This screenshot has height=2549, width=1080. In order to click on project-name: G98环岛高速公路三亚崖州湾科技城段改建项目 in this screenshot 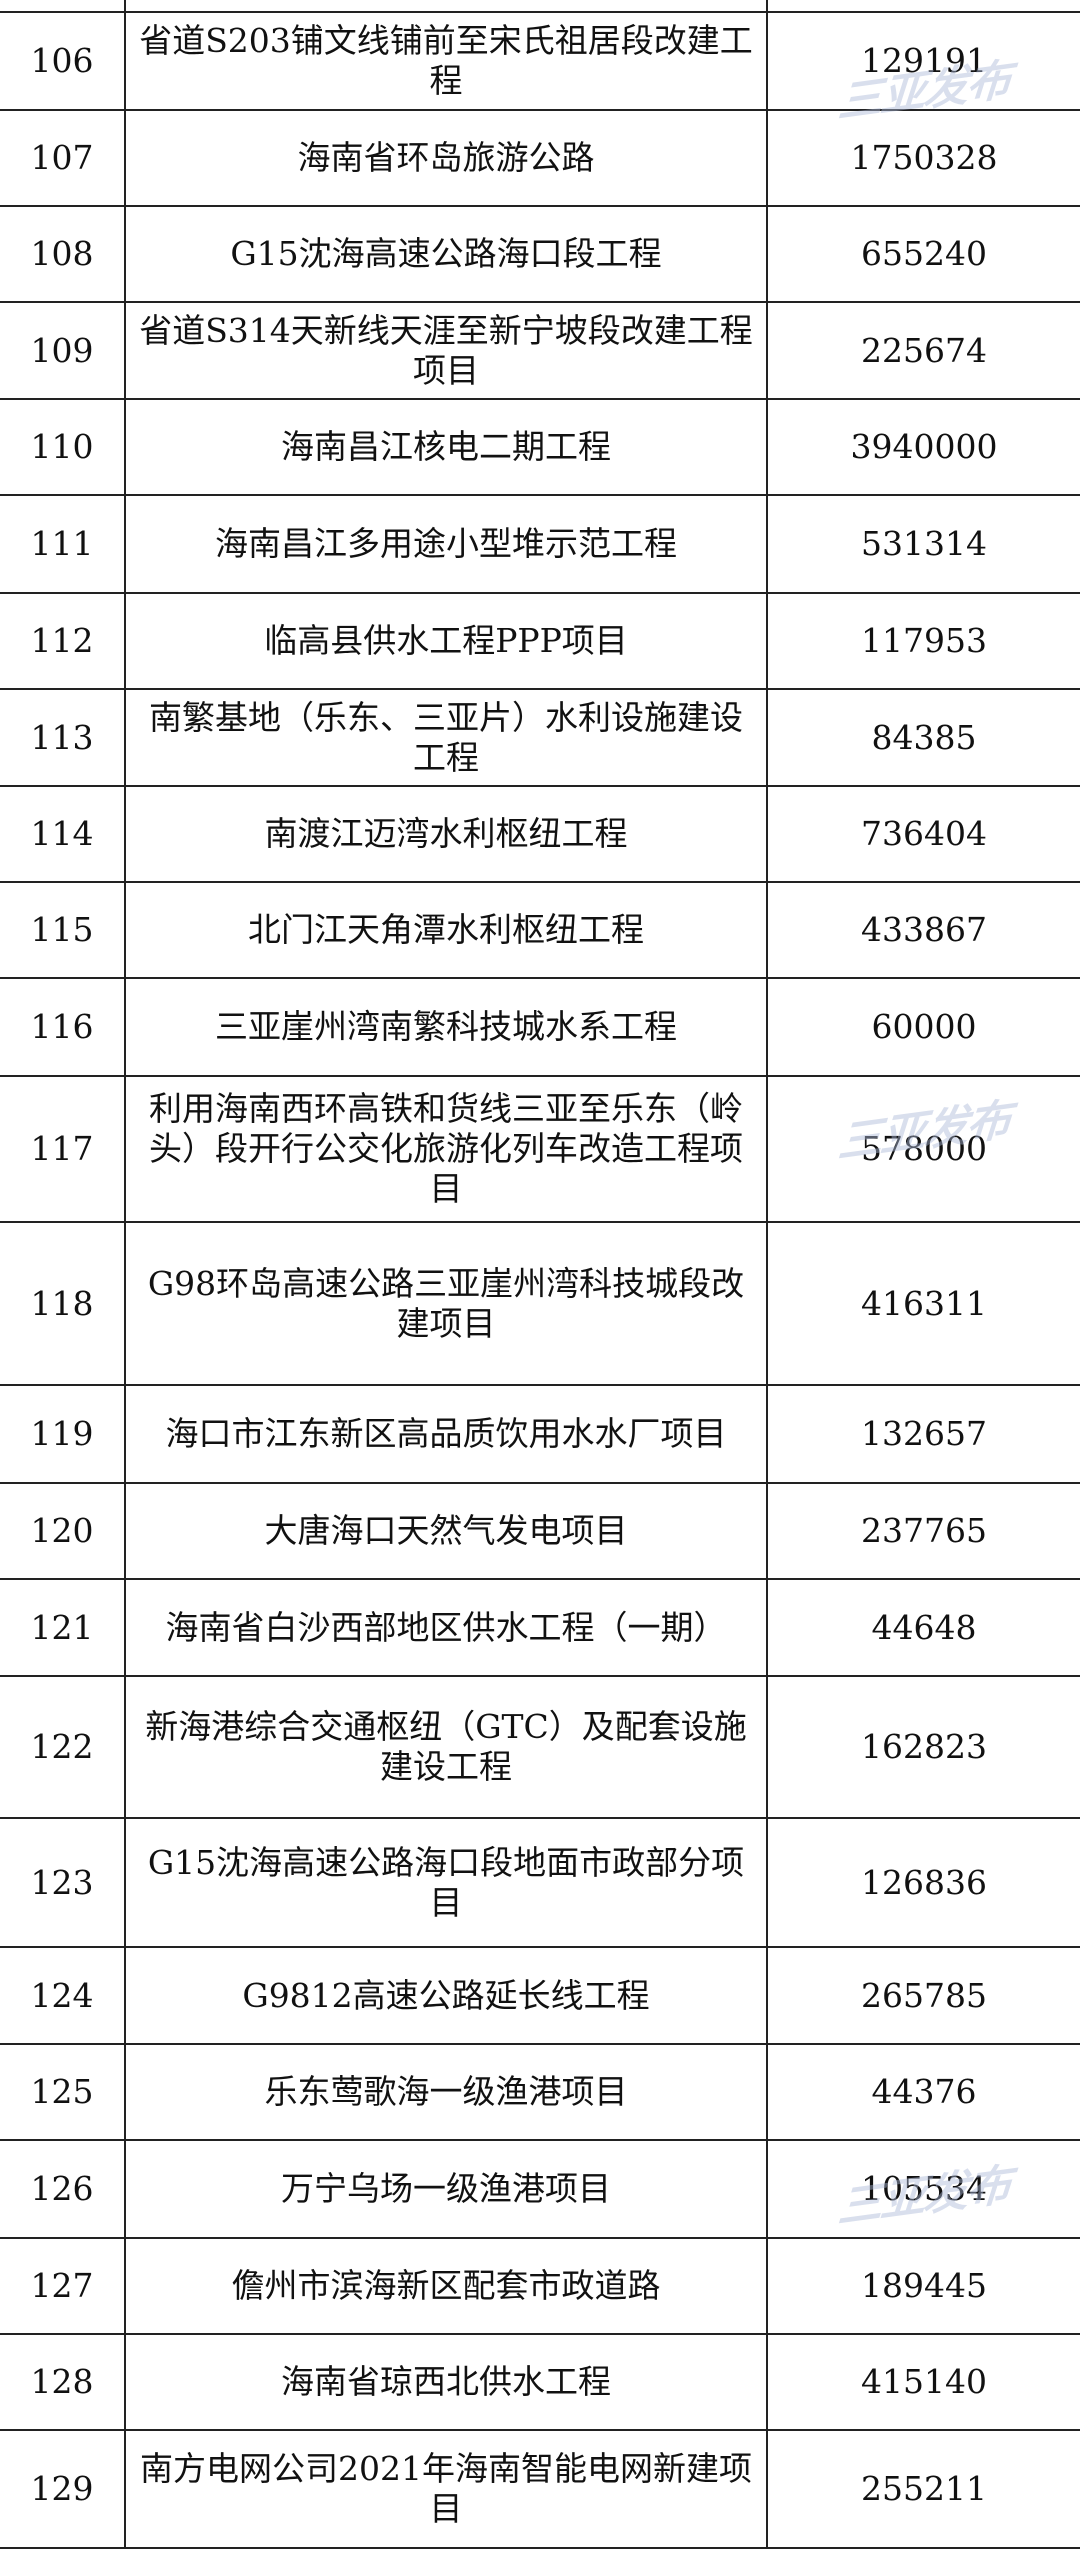, I will do `click(447, 1303)`.